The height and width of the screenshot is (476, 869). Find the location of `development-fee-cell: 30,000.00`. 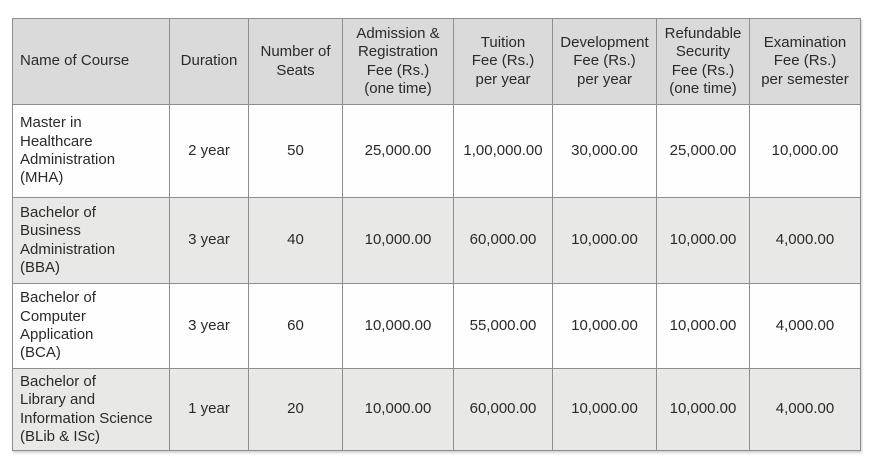

development-fee-cell: 30,000.00 is located at coordinates (604, 151).